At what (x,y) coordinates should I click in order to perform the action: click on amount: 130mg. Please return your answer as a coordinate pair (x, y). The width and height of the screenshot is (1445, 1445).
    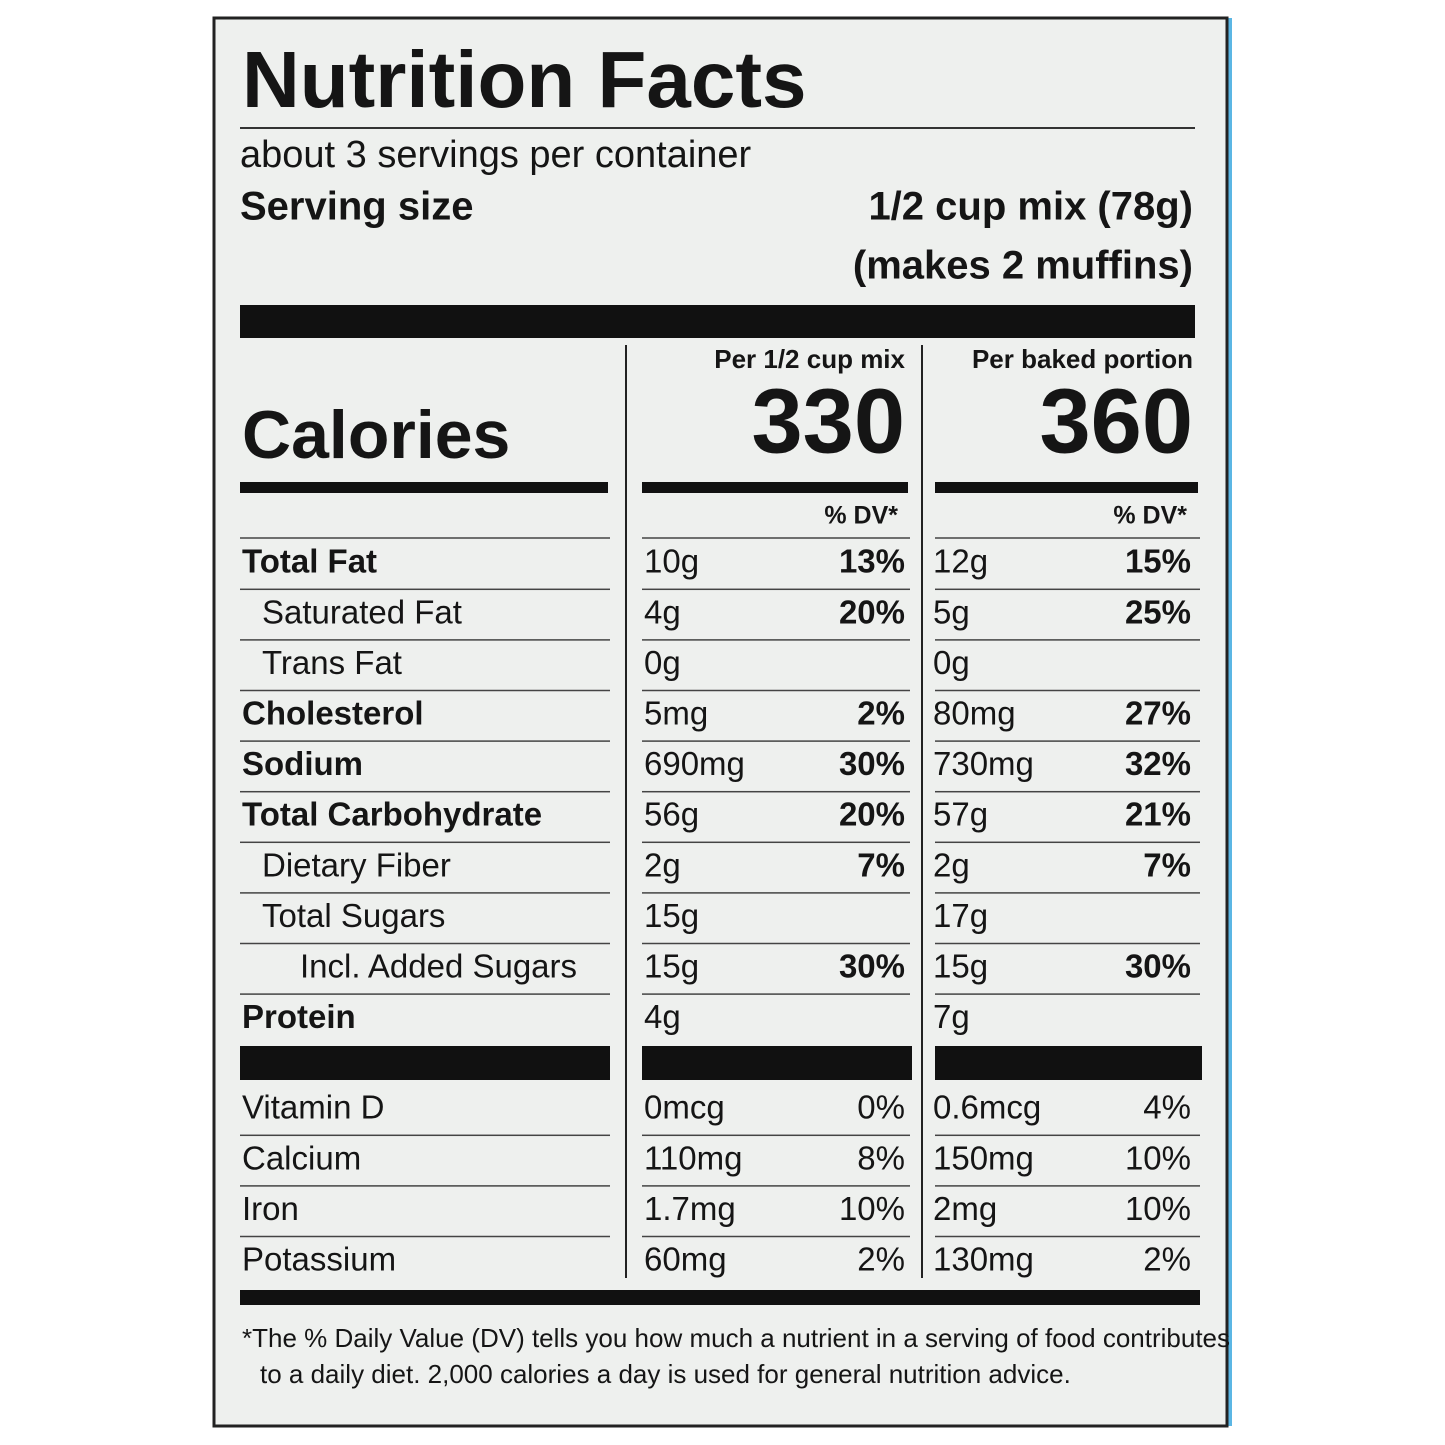
    Looking at the image, I should click on (983, 1259).